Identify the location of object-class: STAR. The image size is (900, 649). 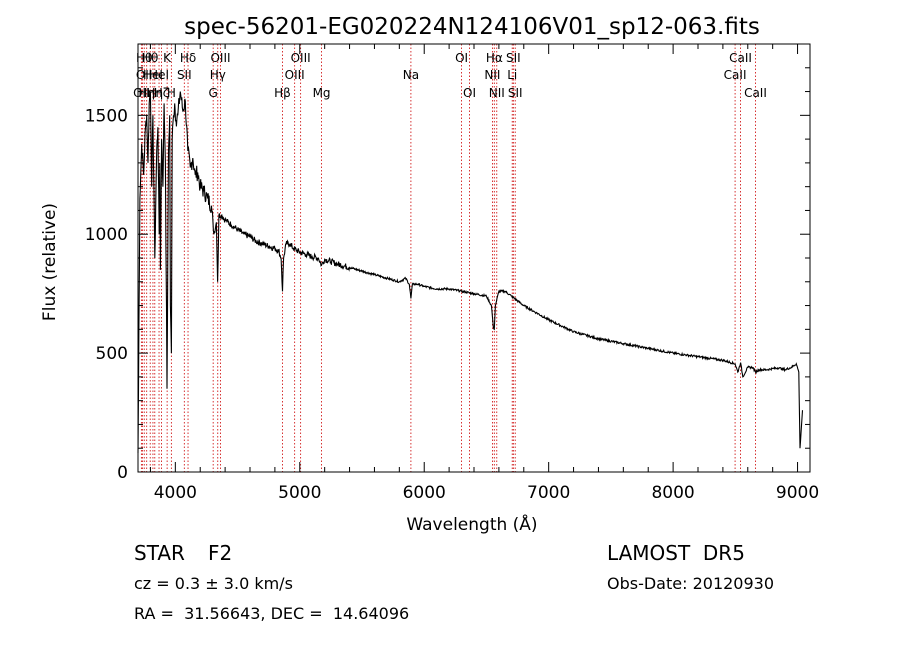
(159, 553).